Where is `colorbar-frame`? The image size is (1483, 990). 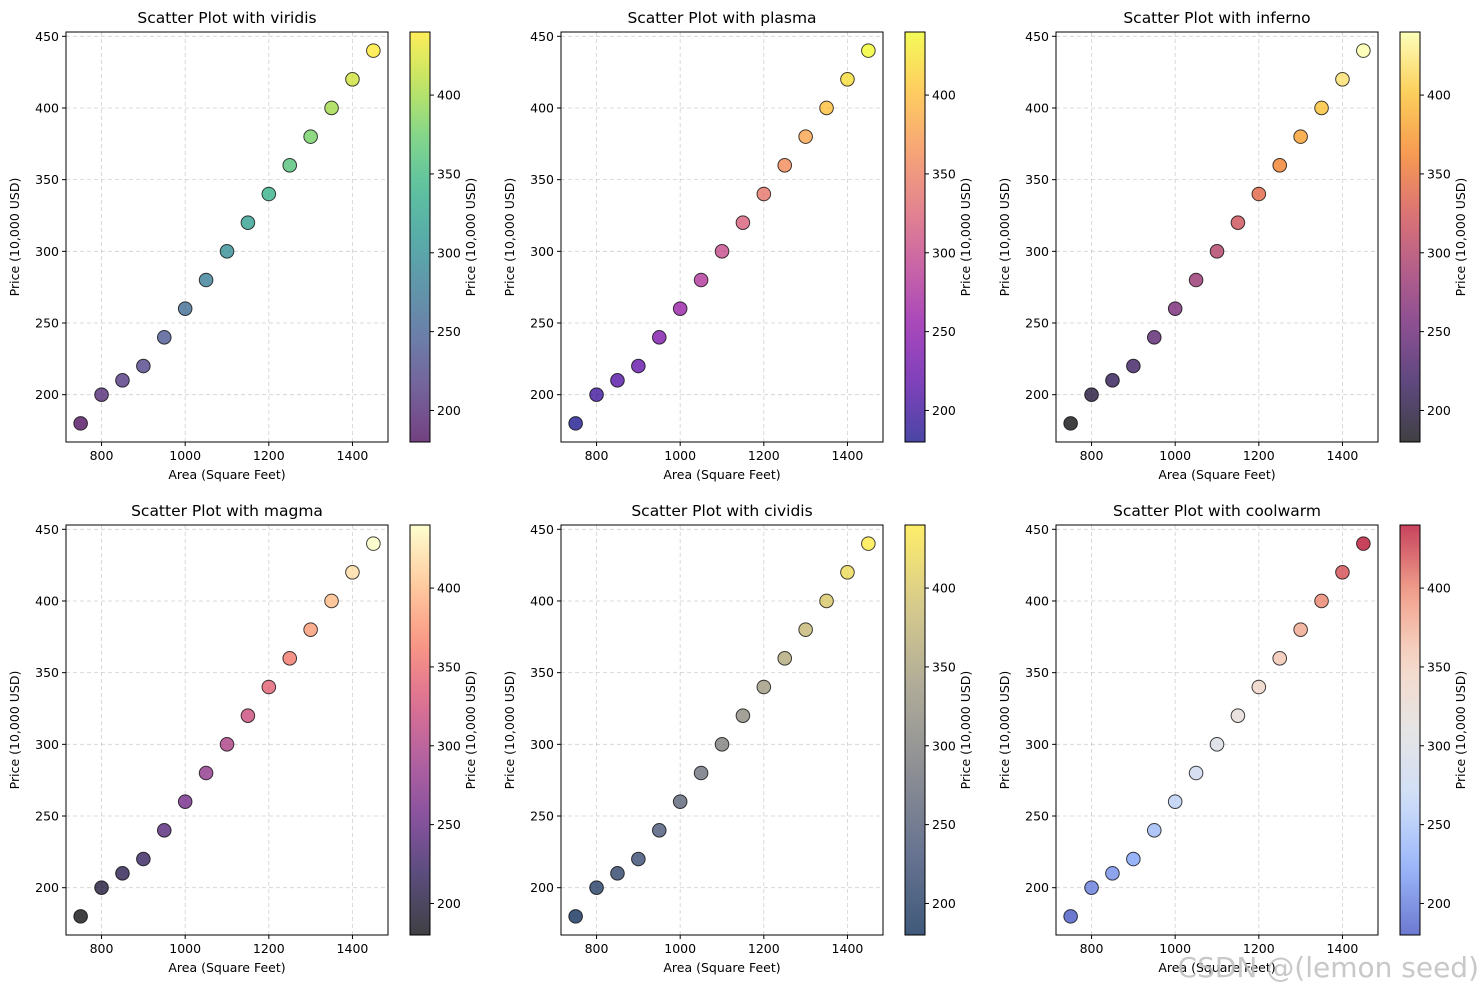
colorbar-frame is located at coordinates (915, 730).